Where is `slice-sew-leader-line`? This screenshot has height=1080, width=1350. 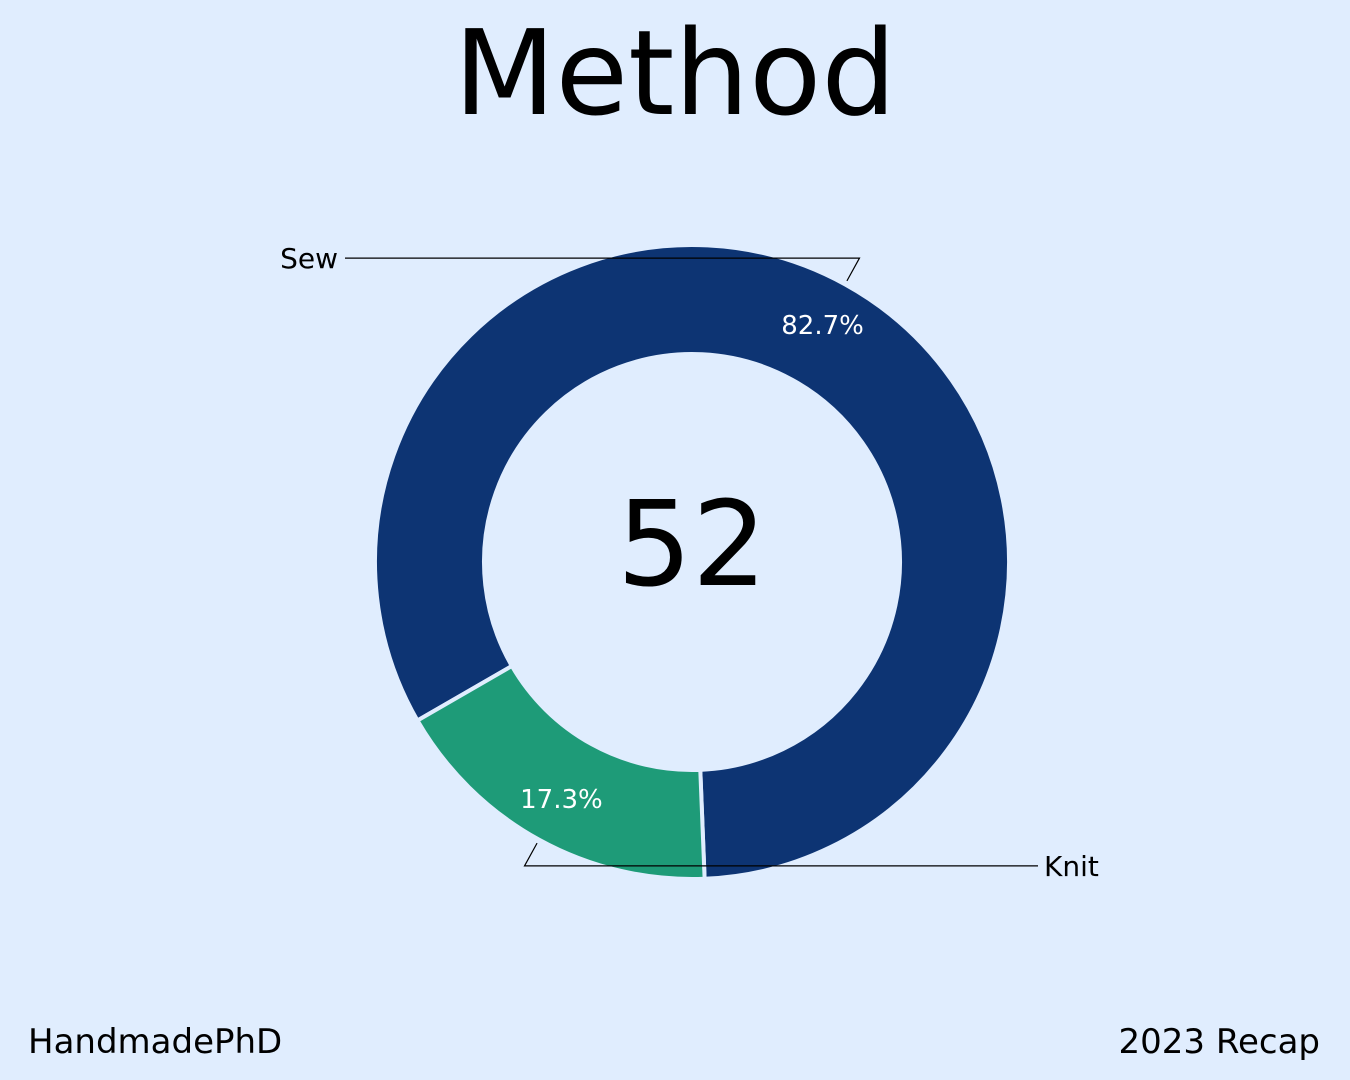
slice-sew-leader-line is located at coordinates (603, 269).